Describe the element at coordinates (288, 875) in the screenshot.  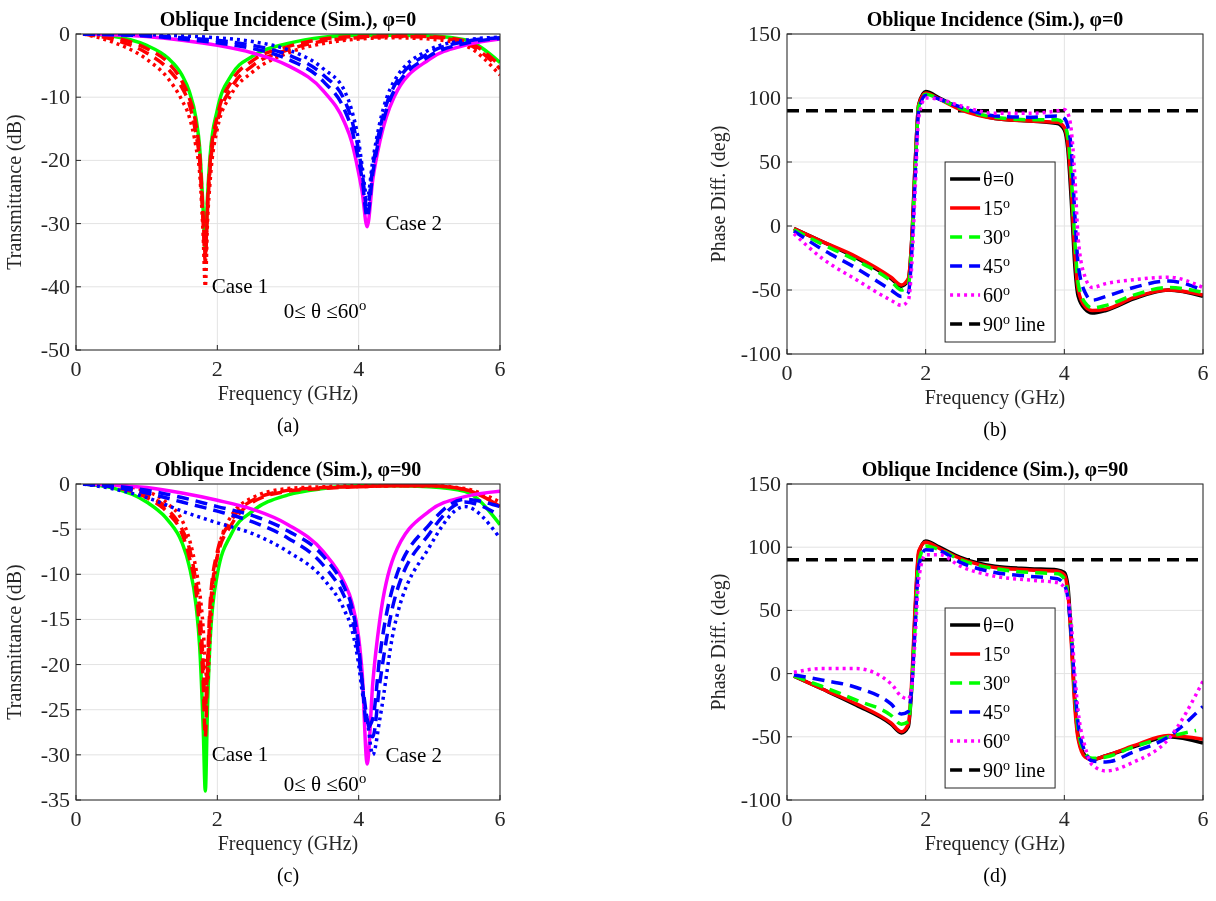
I see `text: (c)` at that location.